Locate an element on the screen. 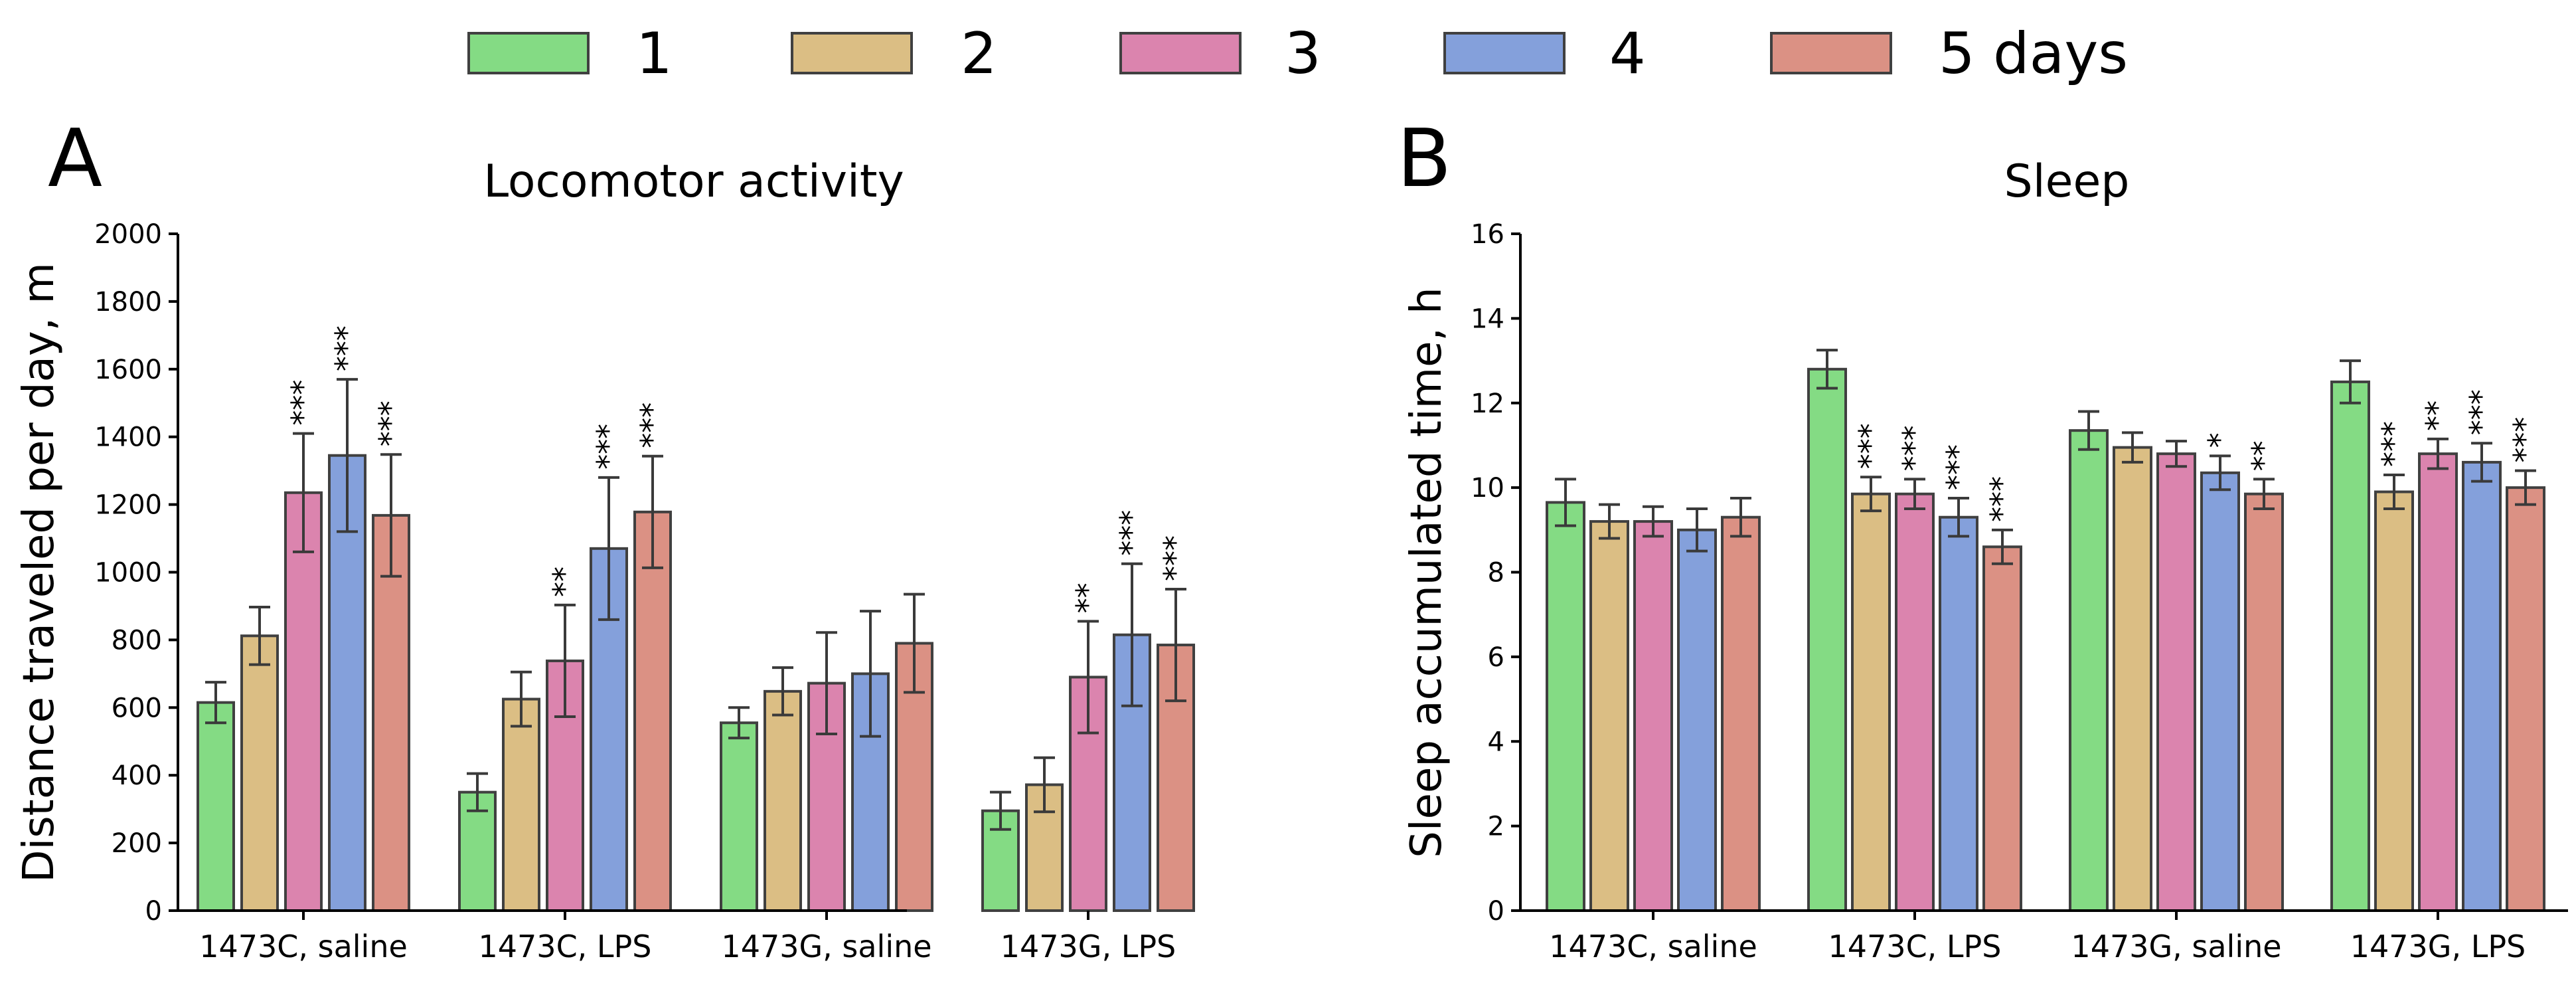  panel-a-y-tick-label-1000: 1000 is located at coordinates (128, 573).